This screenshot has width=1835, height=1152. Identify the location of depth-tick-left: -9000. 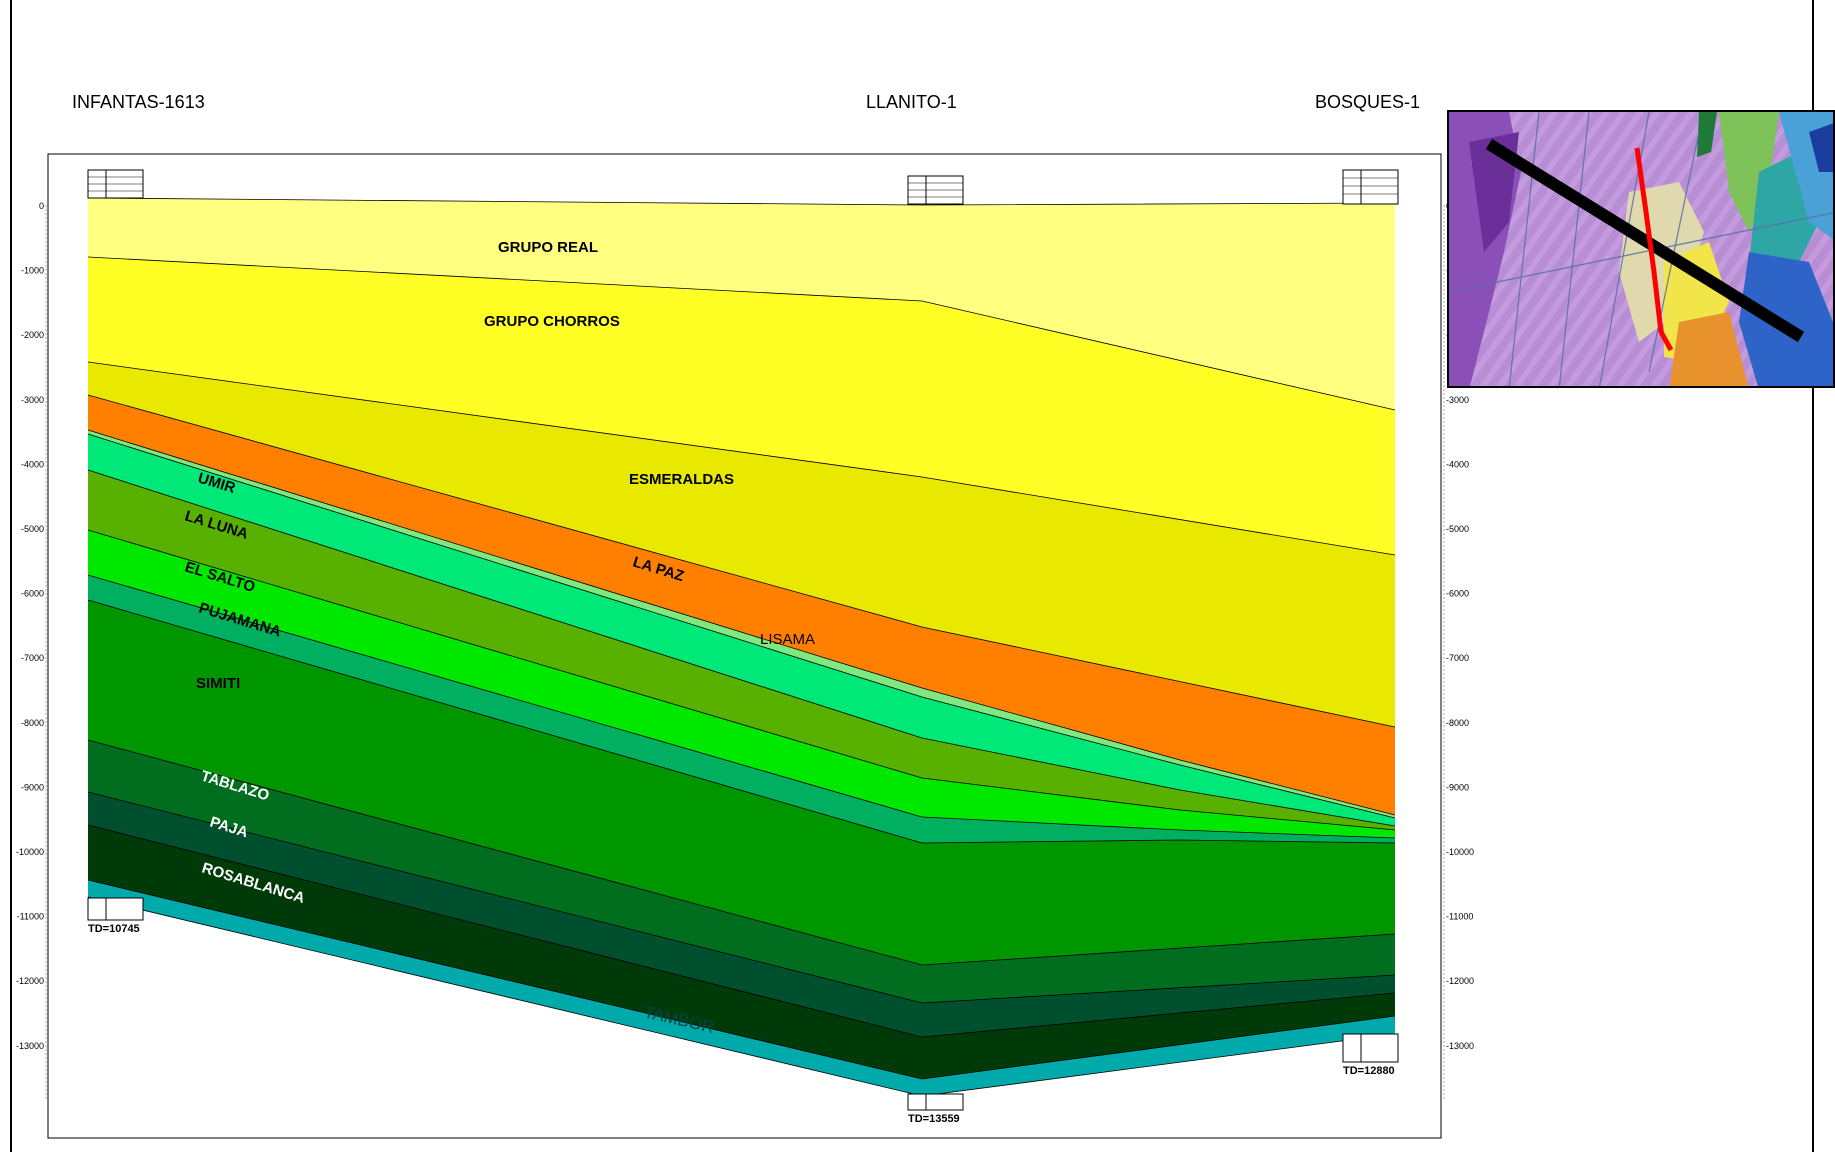
(32, 787).